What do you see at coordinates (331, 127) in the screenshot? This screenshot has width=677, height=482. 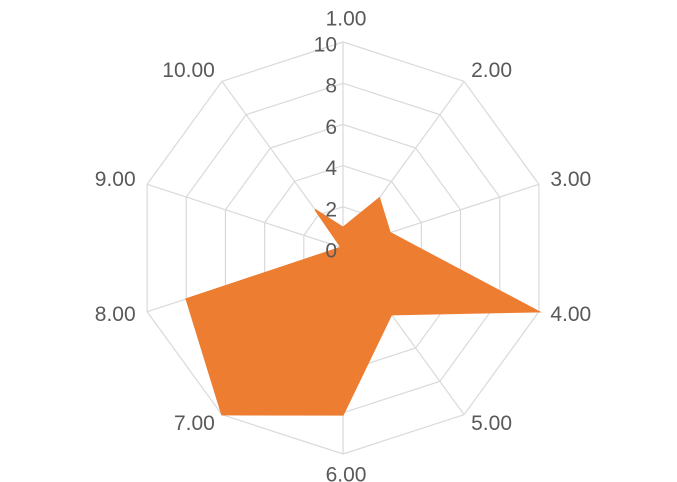 I see `tick-label-6: 6` at bounding box center [331, 127].